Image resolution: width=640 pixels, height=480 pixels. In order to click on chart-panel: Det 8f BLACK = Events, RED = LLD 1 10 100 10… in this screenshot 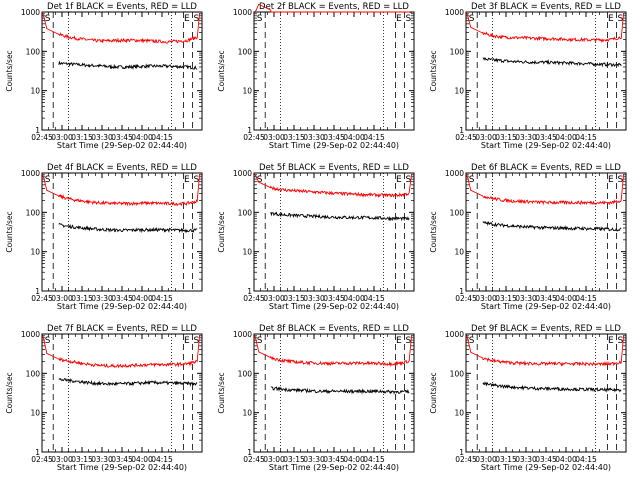, I will do `click(316, 398)`.